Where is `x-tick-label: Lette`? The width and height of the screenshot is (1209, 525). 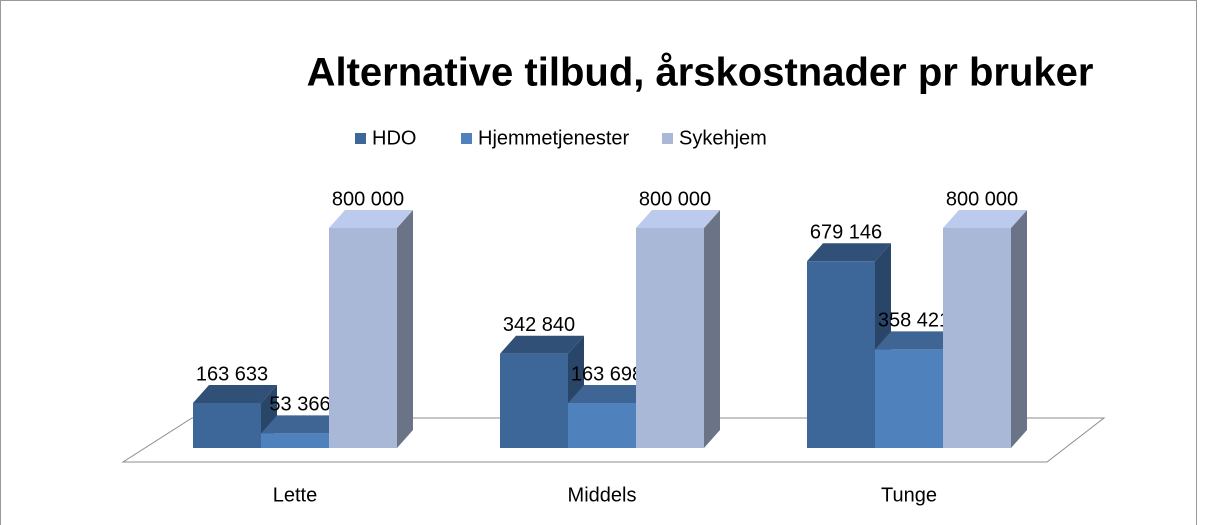
x-tick-label: Lette is located at coordinates (295, 495).